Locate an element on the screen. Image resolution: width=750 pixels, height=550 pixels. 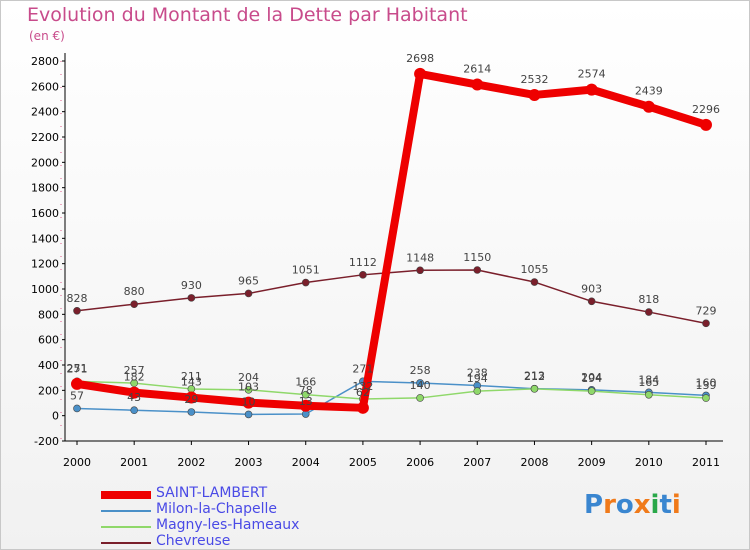
series-line-milon-la-chapelle is located at coordinates (391, 398).